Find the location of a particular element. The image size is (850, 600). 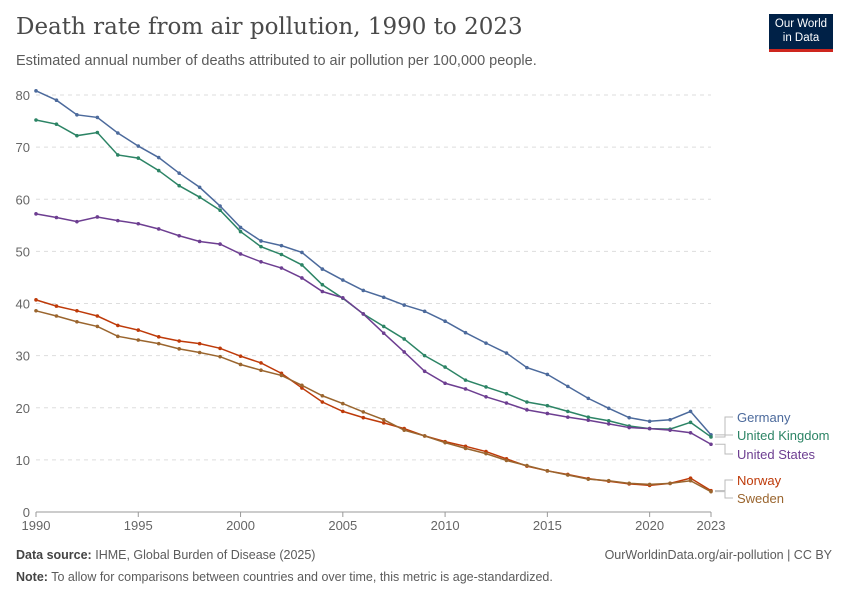

y-tick-label: 70 is located at coordinates (23, 147).